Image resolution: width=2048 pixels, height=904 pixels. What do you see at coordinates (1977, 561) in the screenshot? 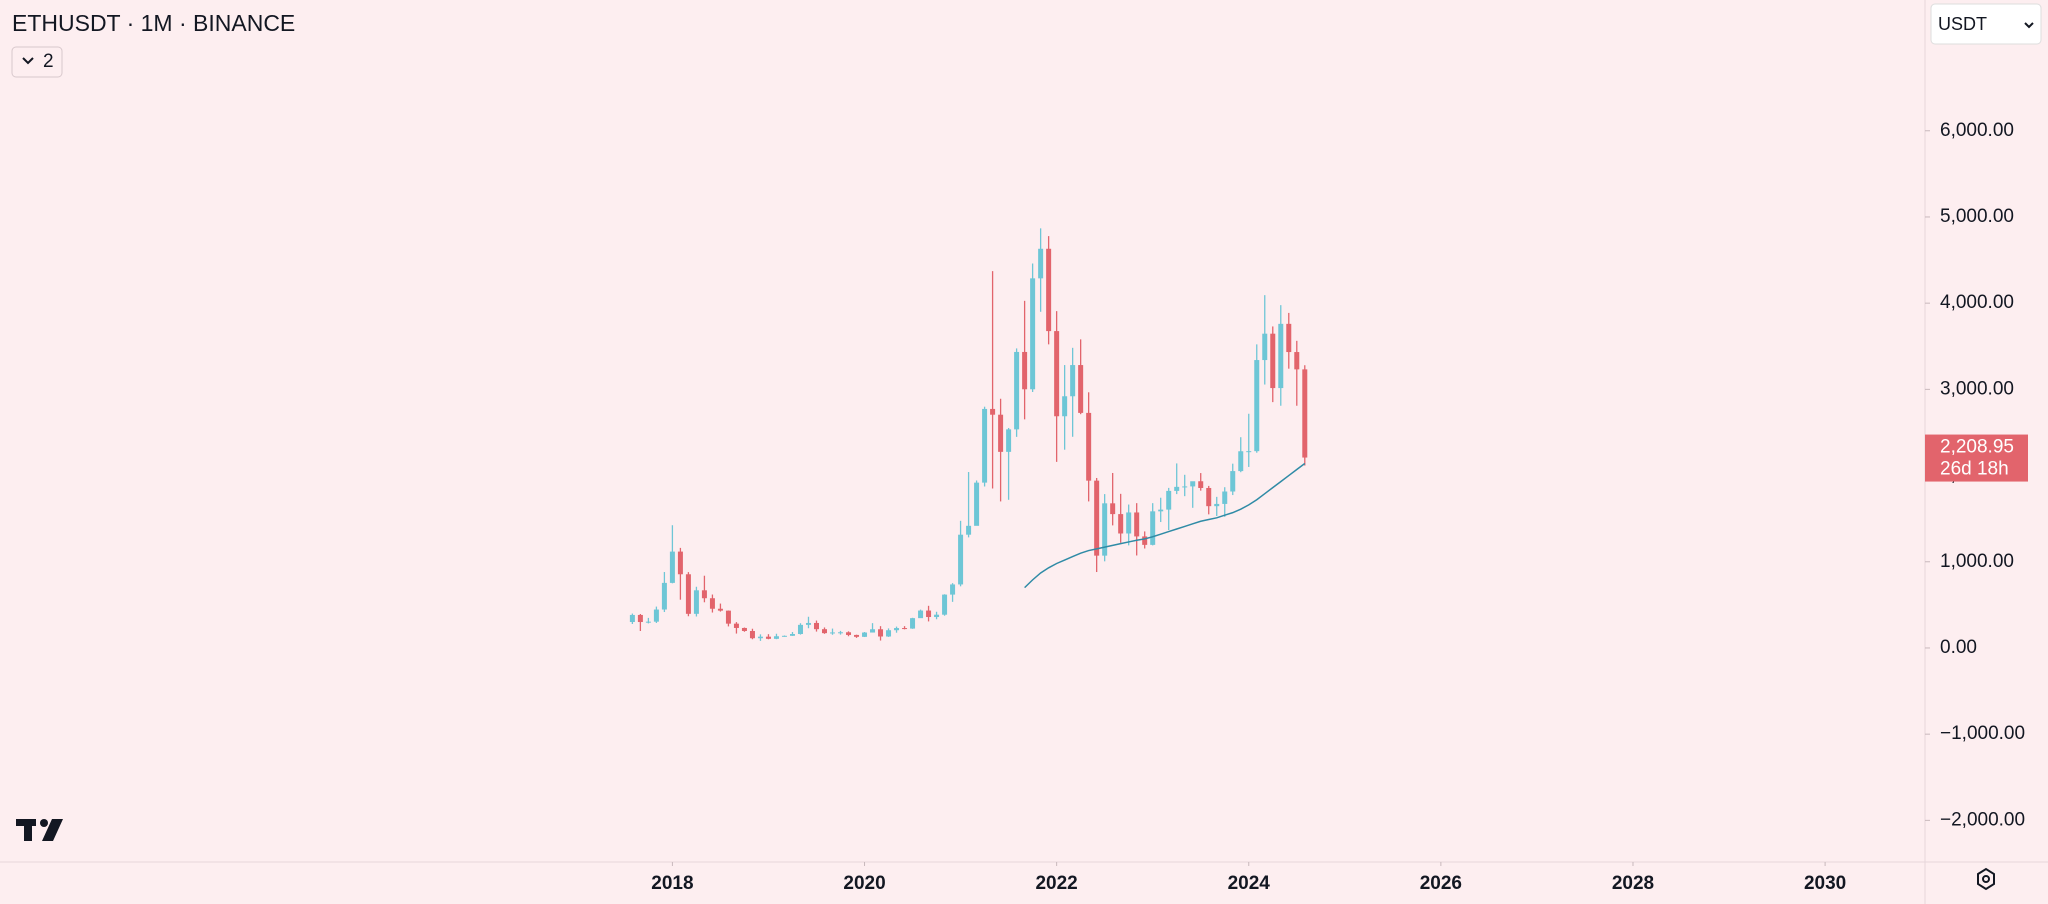
I see `y-tick-label: 1,000.00` at bounding box center [1977, 561].